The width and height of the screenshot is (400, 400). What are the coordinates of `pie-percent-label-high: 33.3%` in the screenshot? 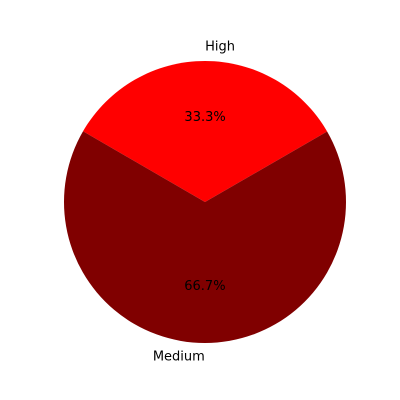 It's located at (204, 117).